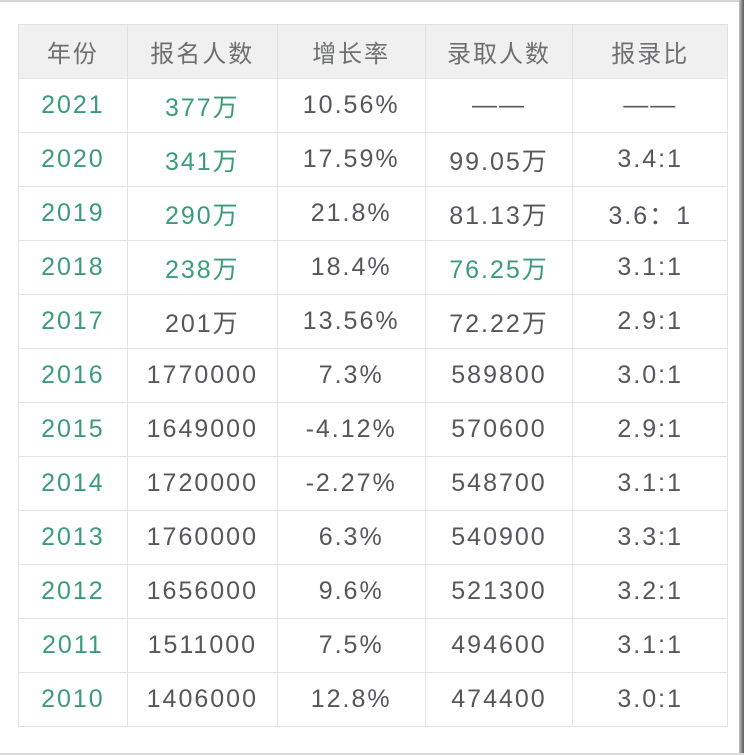 The height and width of the screenshot is (755, 744). Describe the element at coordinates (372, 1) in the screenshot. I see `screenshot-edge-top-artifact` at that location.